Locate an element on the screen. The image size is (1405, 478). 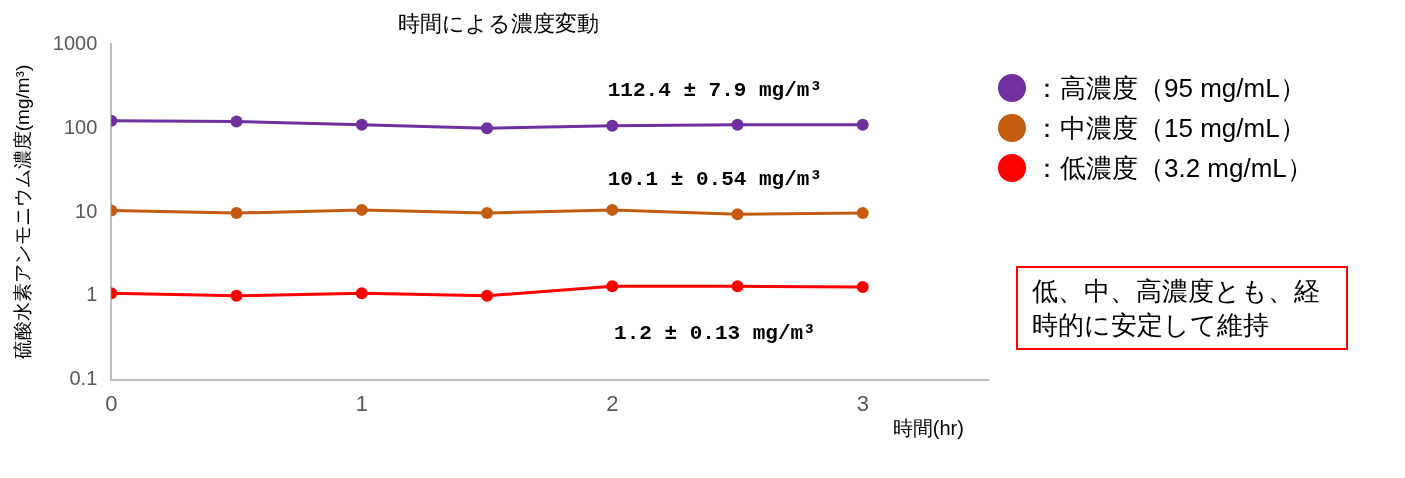
y-axis-title: 硫酸水素アンモニウム濃度(mg/m³) is located at coordinates (22, 212).